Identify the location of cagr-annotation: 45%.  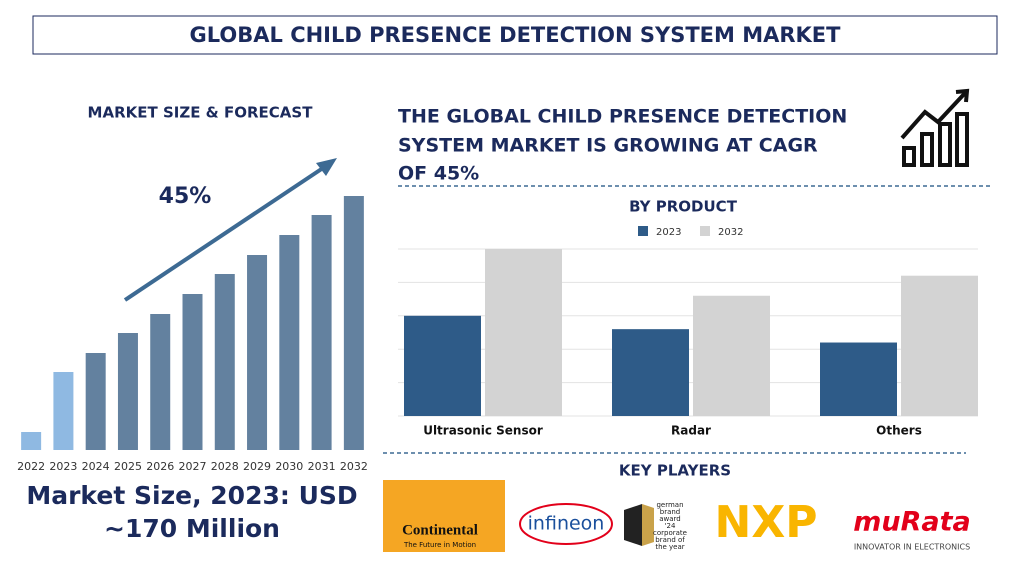
(185, 196).